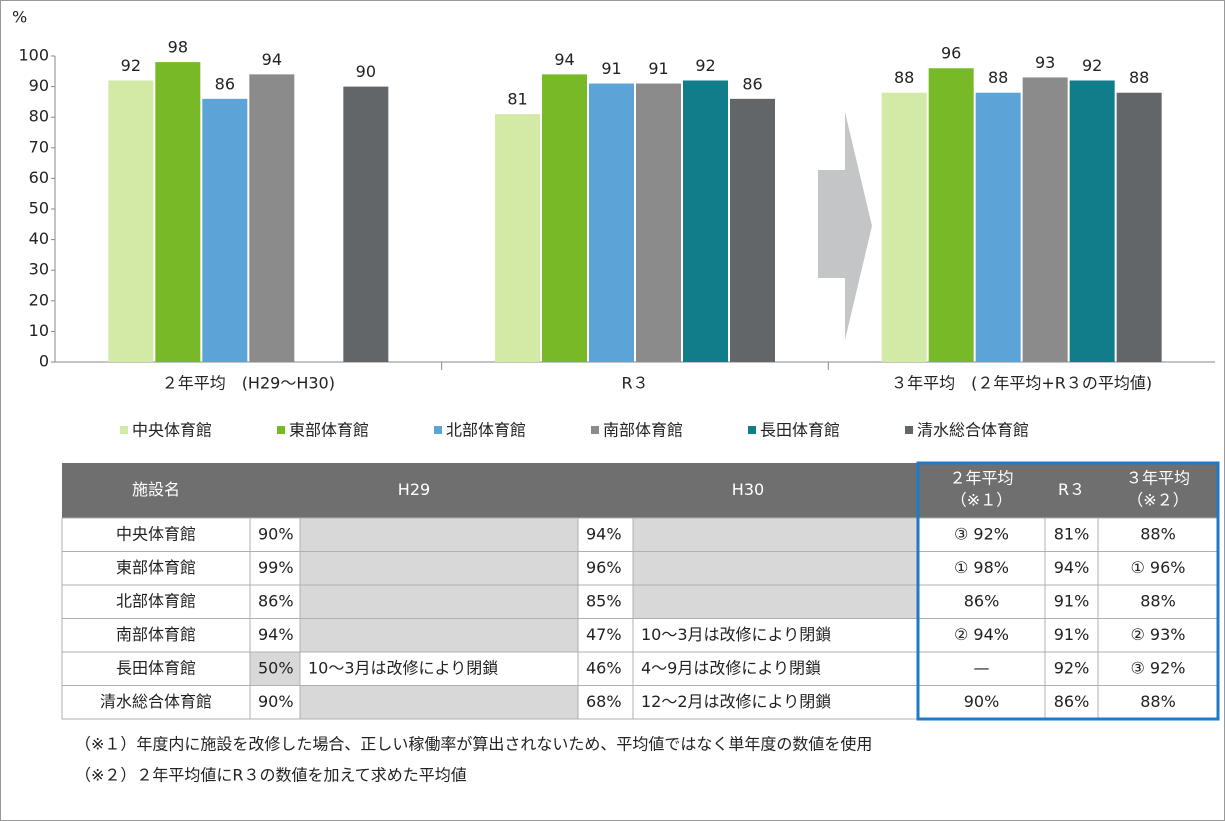 This screenshot has height=821, width=1225. Describe the element at coordinates (39, 208) in the screenshot. I see `y-tick-label: 50` at that location.